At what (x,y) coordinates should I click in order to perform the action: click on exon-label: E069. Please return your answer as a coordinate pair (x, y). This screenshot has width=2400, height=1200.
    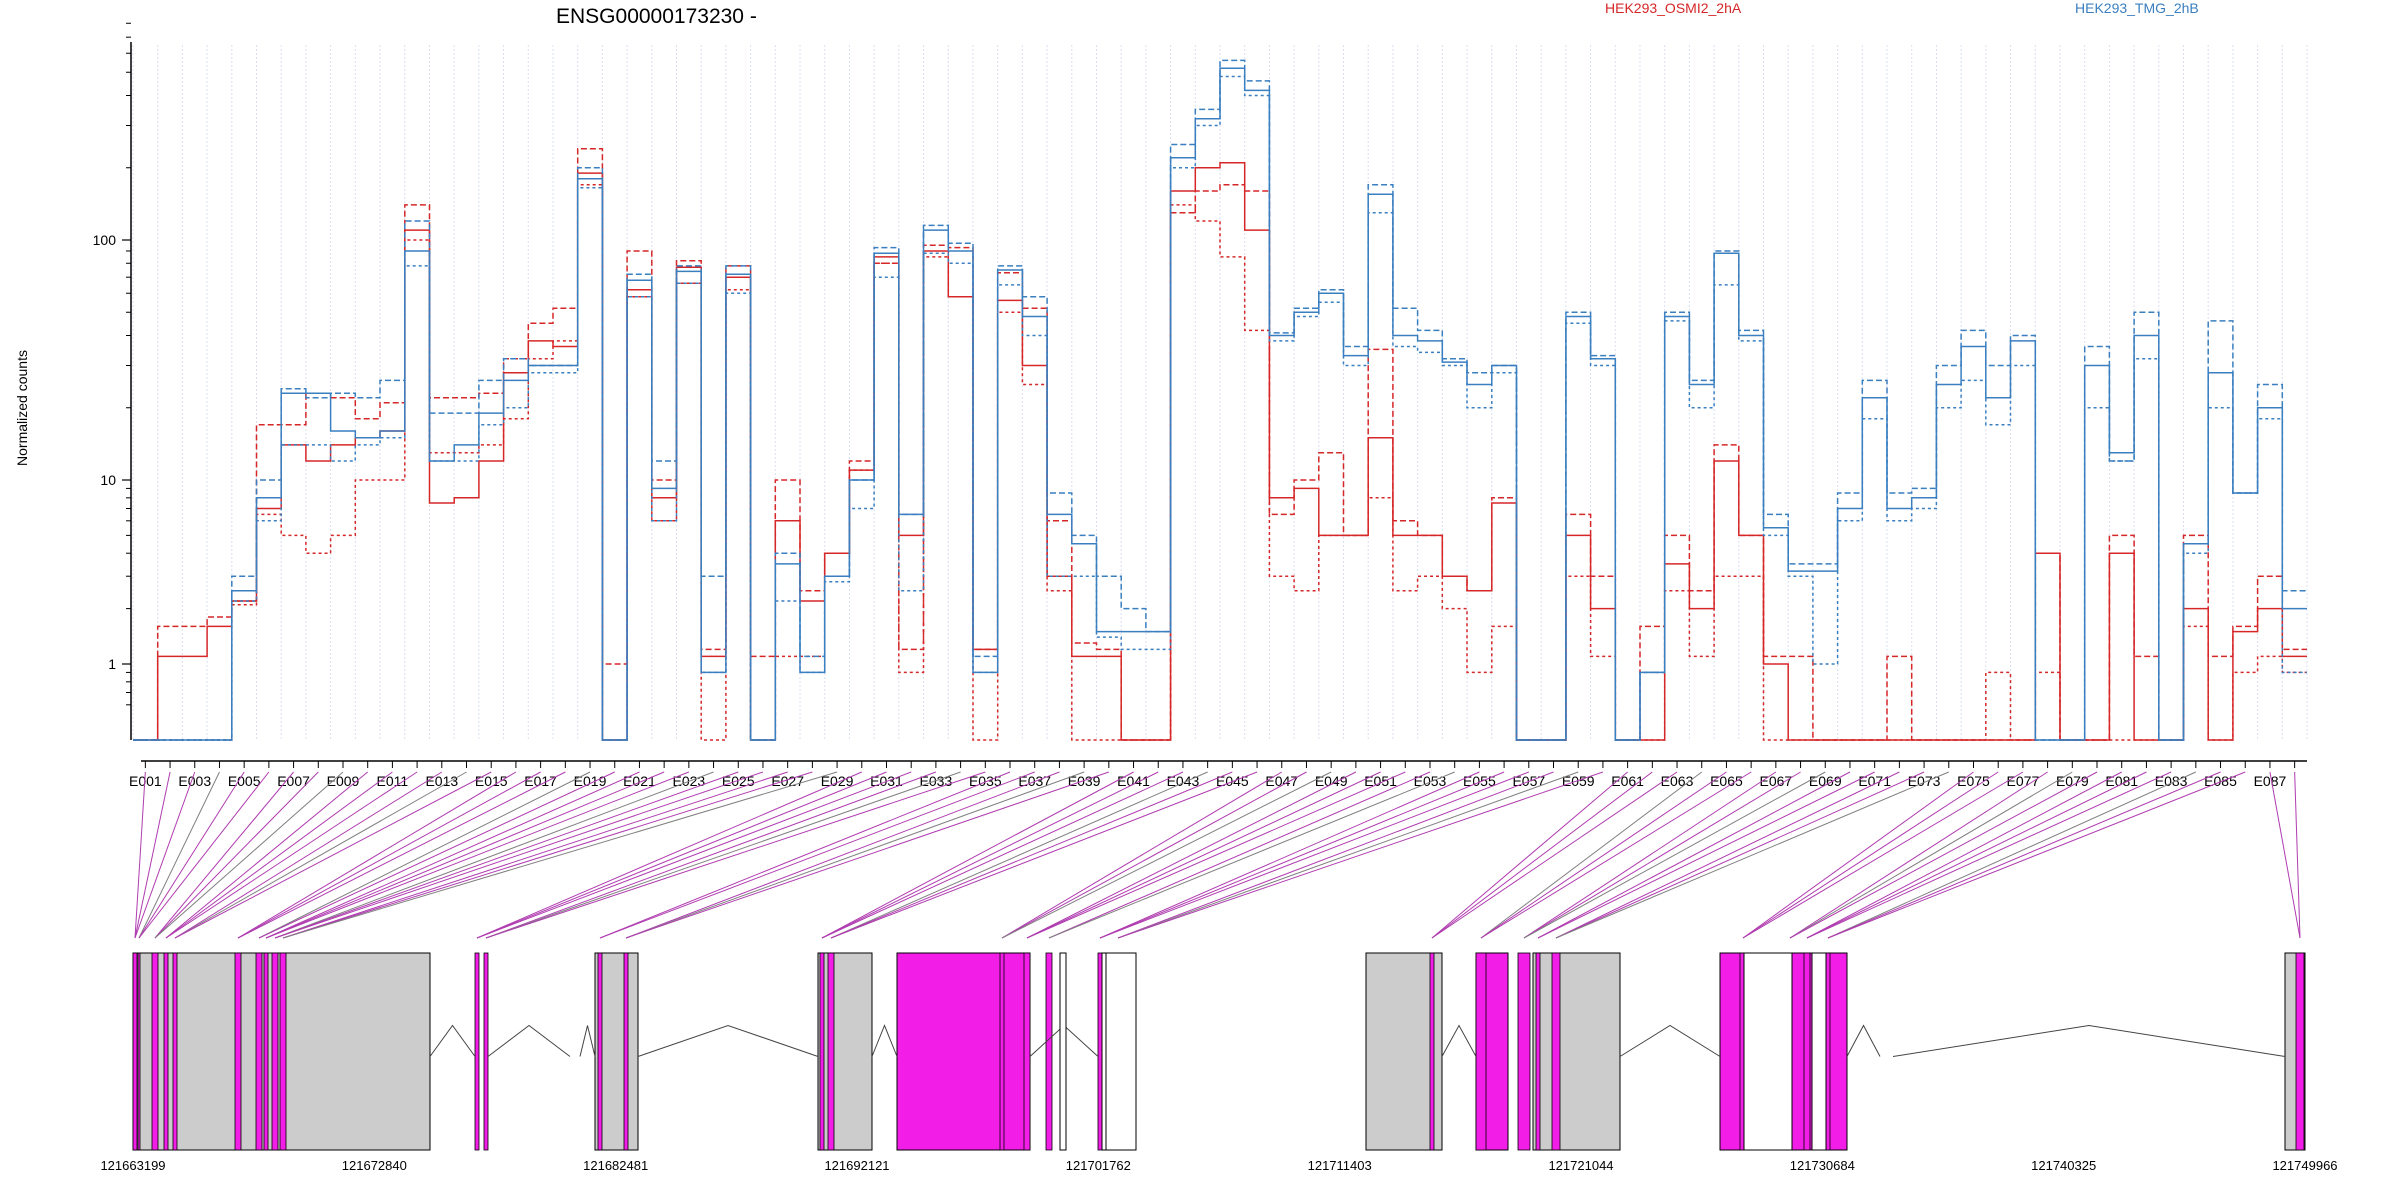
    Looking at the image, I should click on (1825, 781).